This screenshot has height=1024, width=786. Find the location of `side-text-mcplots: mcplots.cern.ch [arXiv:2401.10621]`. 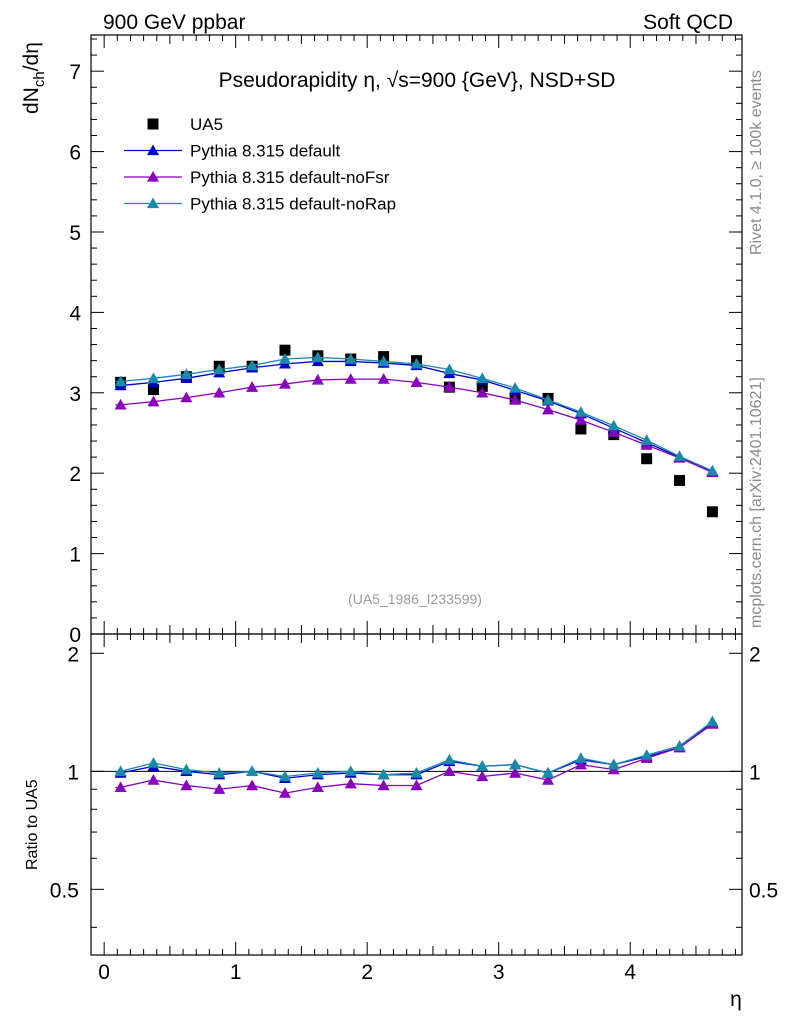

side-text-mcplots: mcplots.cern.ch [arXiv:2401.10621] is located at coordinates (756, 502).